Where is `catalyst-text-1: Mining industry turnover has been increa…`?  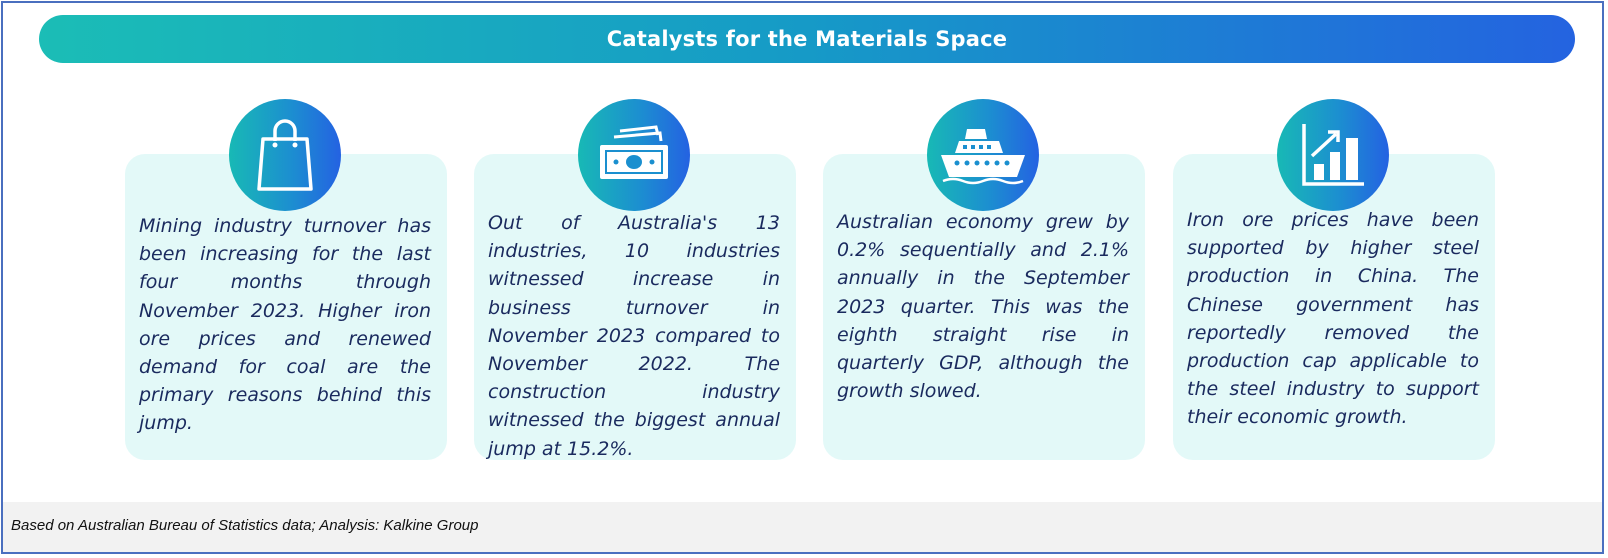 catalyst-text-1: Mining industry turnover has been increa… is located at coordinates (285, 325).